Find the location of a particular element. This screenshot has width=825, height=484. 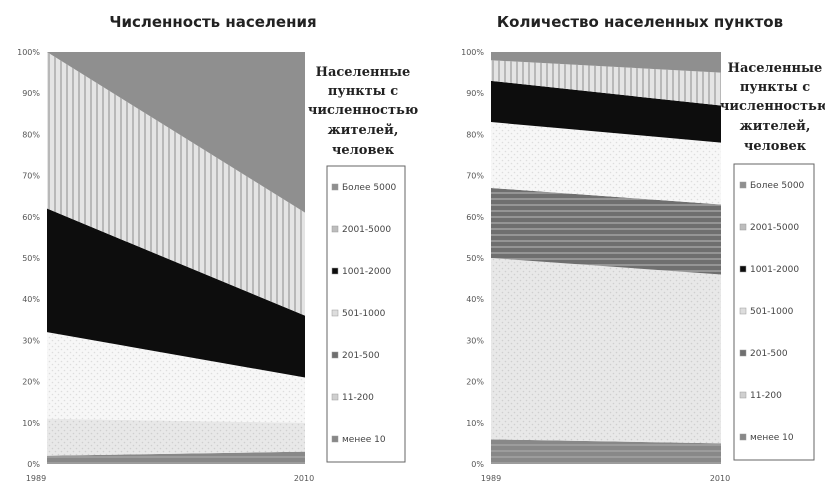

chart-1-x-tick-end: 2010 is located at coordinates (304, 478).